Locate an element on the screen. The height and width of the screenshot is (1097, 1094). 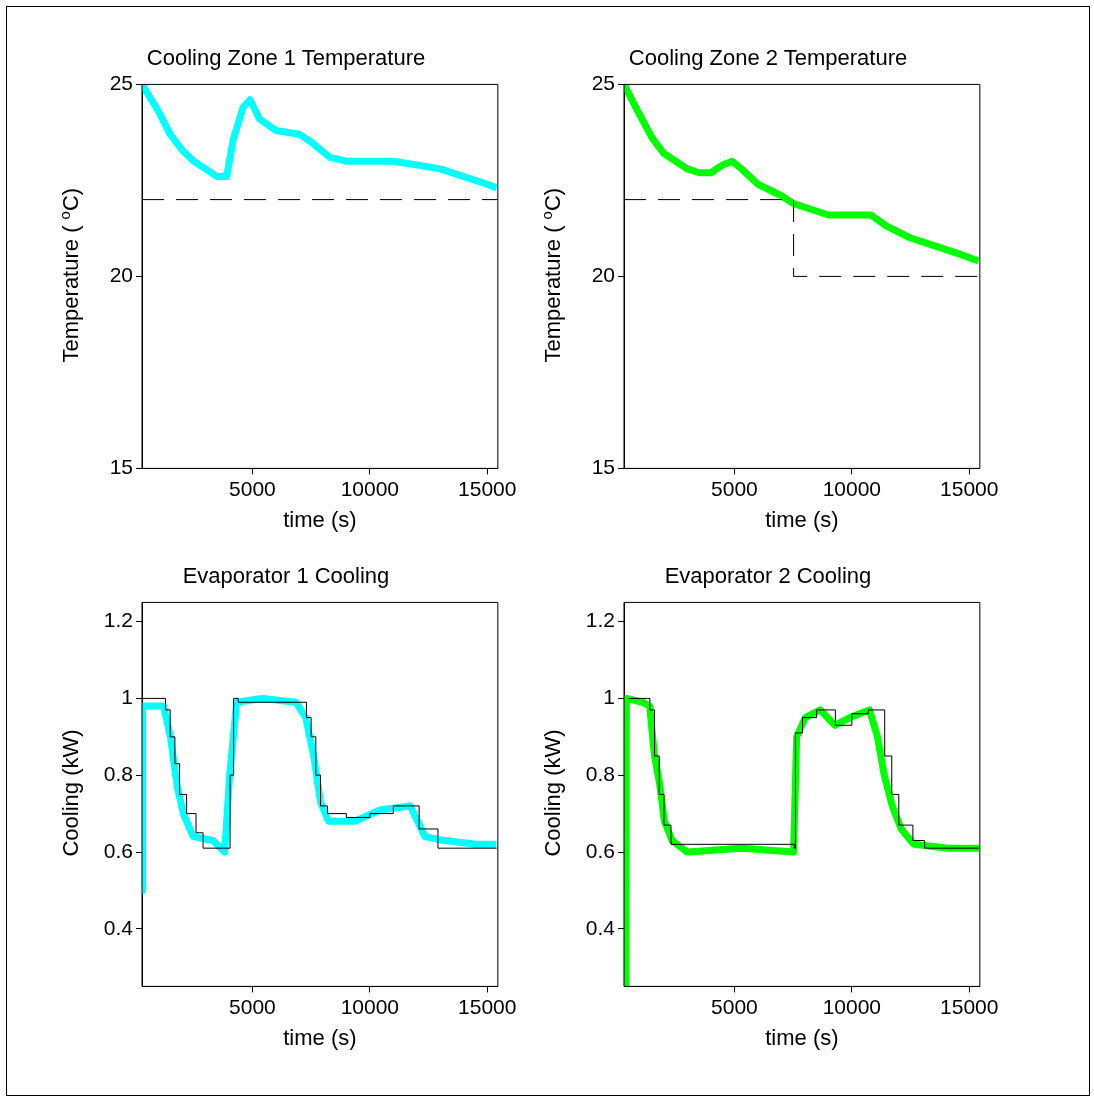
chart-title: Evaporator 1 Cooling is located at coordinates (286, 576).